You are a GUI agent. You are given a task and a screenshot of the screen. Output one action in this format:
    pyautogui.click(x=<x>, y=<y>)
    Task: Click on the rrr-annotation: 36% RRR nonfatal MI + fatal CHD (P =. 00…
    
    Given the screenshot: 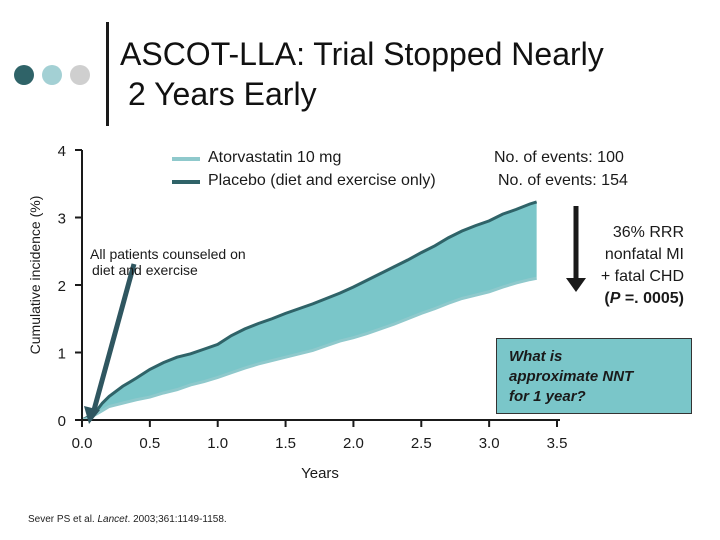 What is the action you would take?
    pyautogui.click(x=642, y=266)
    